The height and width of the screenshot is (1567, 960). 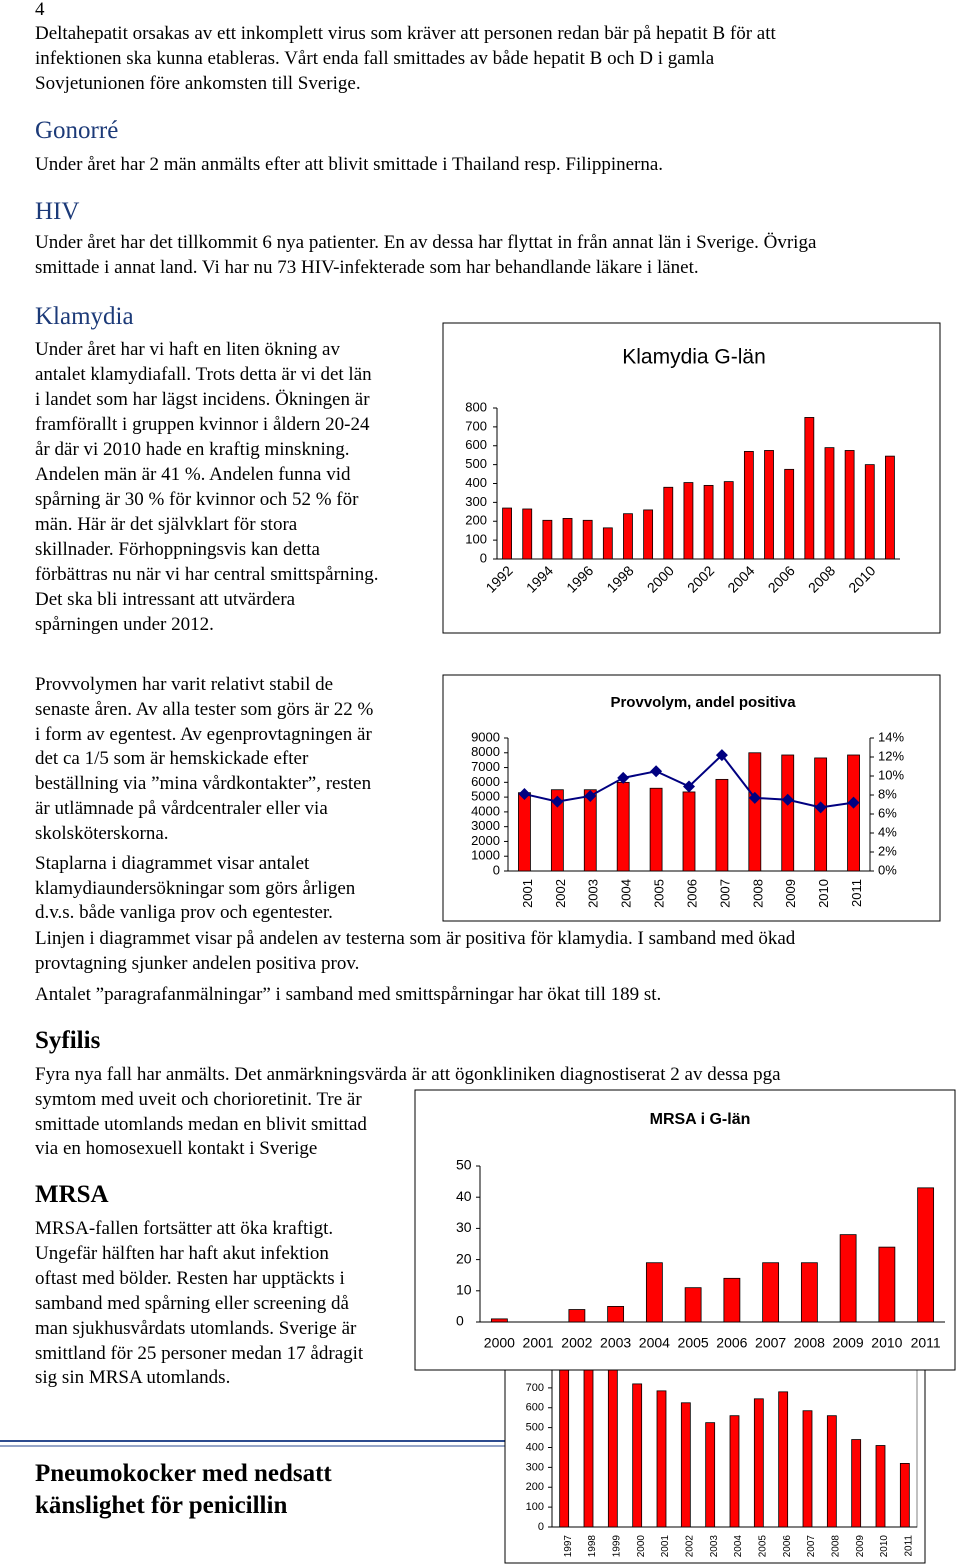 I want to click on x-tick-label: 2008, so click(x=757, y=893).